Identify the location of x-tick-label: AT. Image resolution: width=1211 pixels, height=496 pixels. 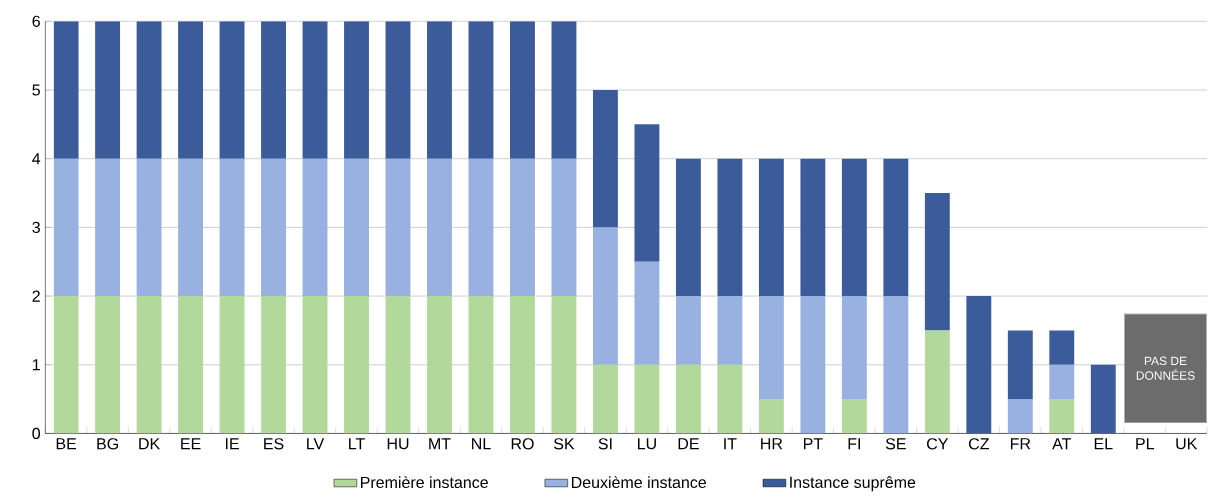
(1062, 444).